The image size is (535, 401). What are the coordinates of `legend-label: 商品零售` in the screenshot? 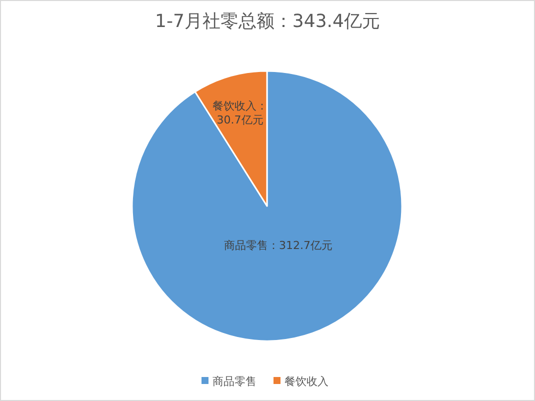 It's located at (234, 381).